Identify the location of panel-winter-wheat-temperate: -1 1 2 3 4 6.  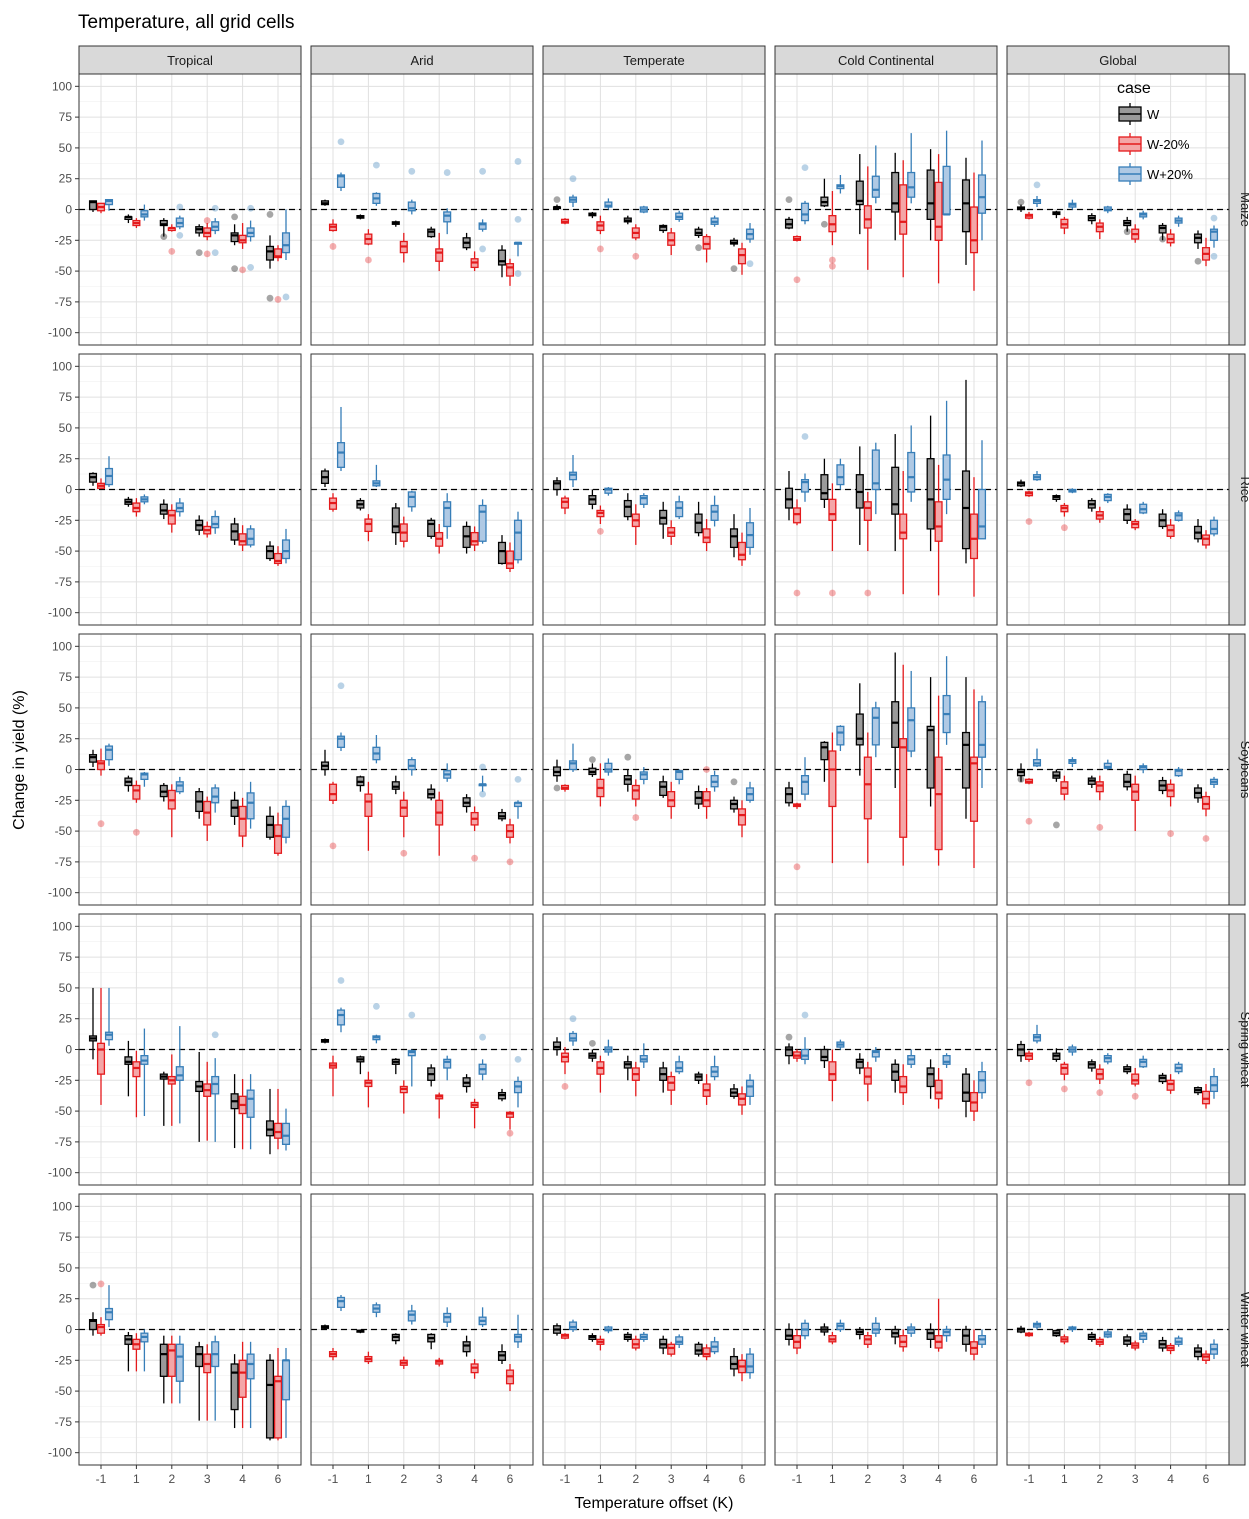
(654, 1339).